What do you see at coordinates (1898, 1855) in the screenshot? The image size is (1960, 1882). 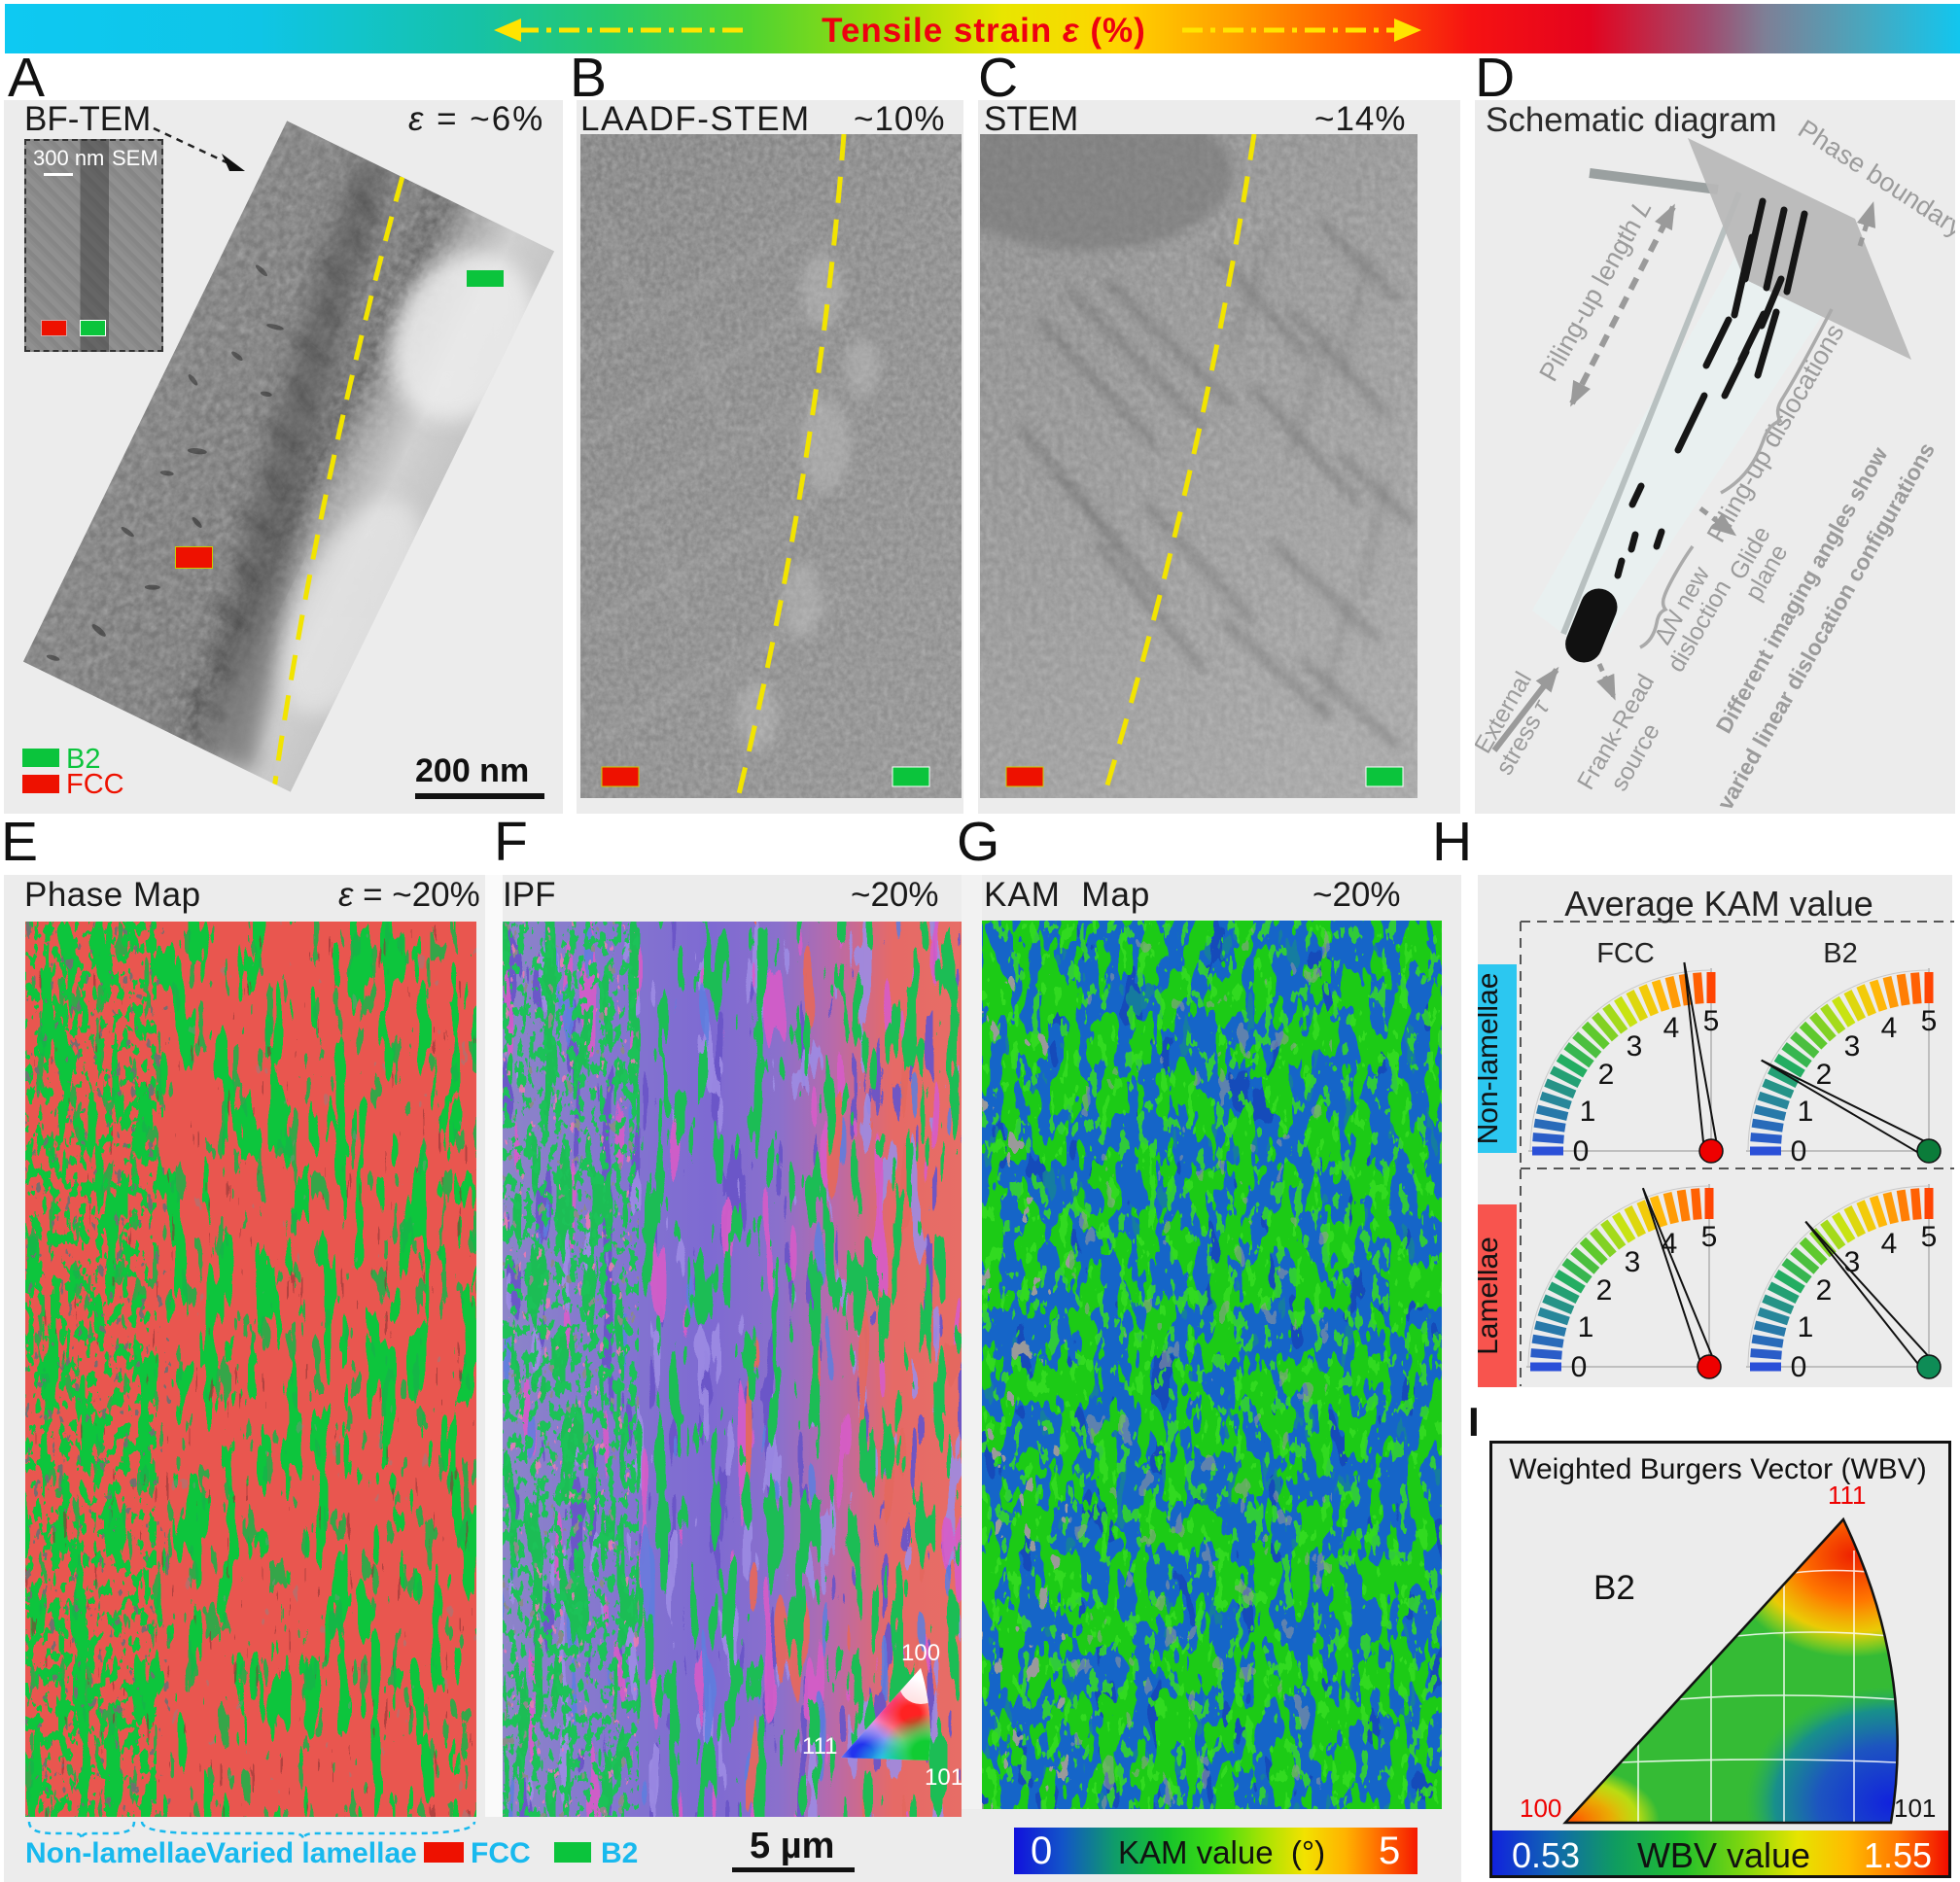 I see `svg-text: 1.55` at bounding box center [1898, 1855].